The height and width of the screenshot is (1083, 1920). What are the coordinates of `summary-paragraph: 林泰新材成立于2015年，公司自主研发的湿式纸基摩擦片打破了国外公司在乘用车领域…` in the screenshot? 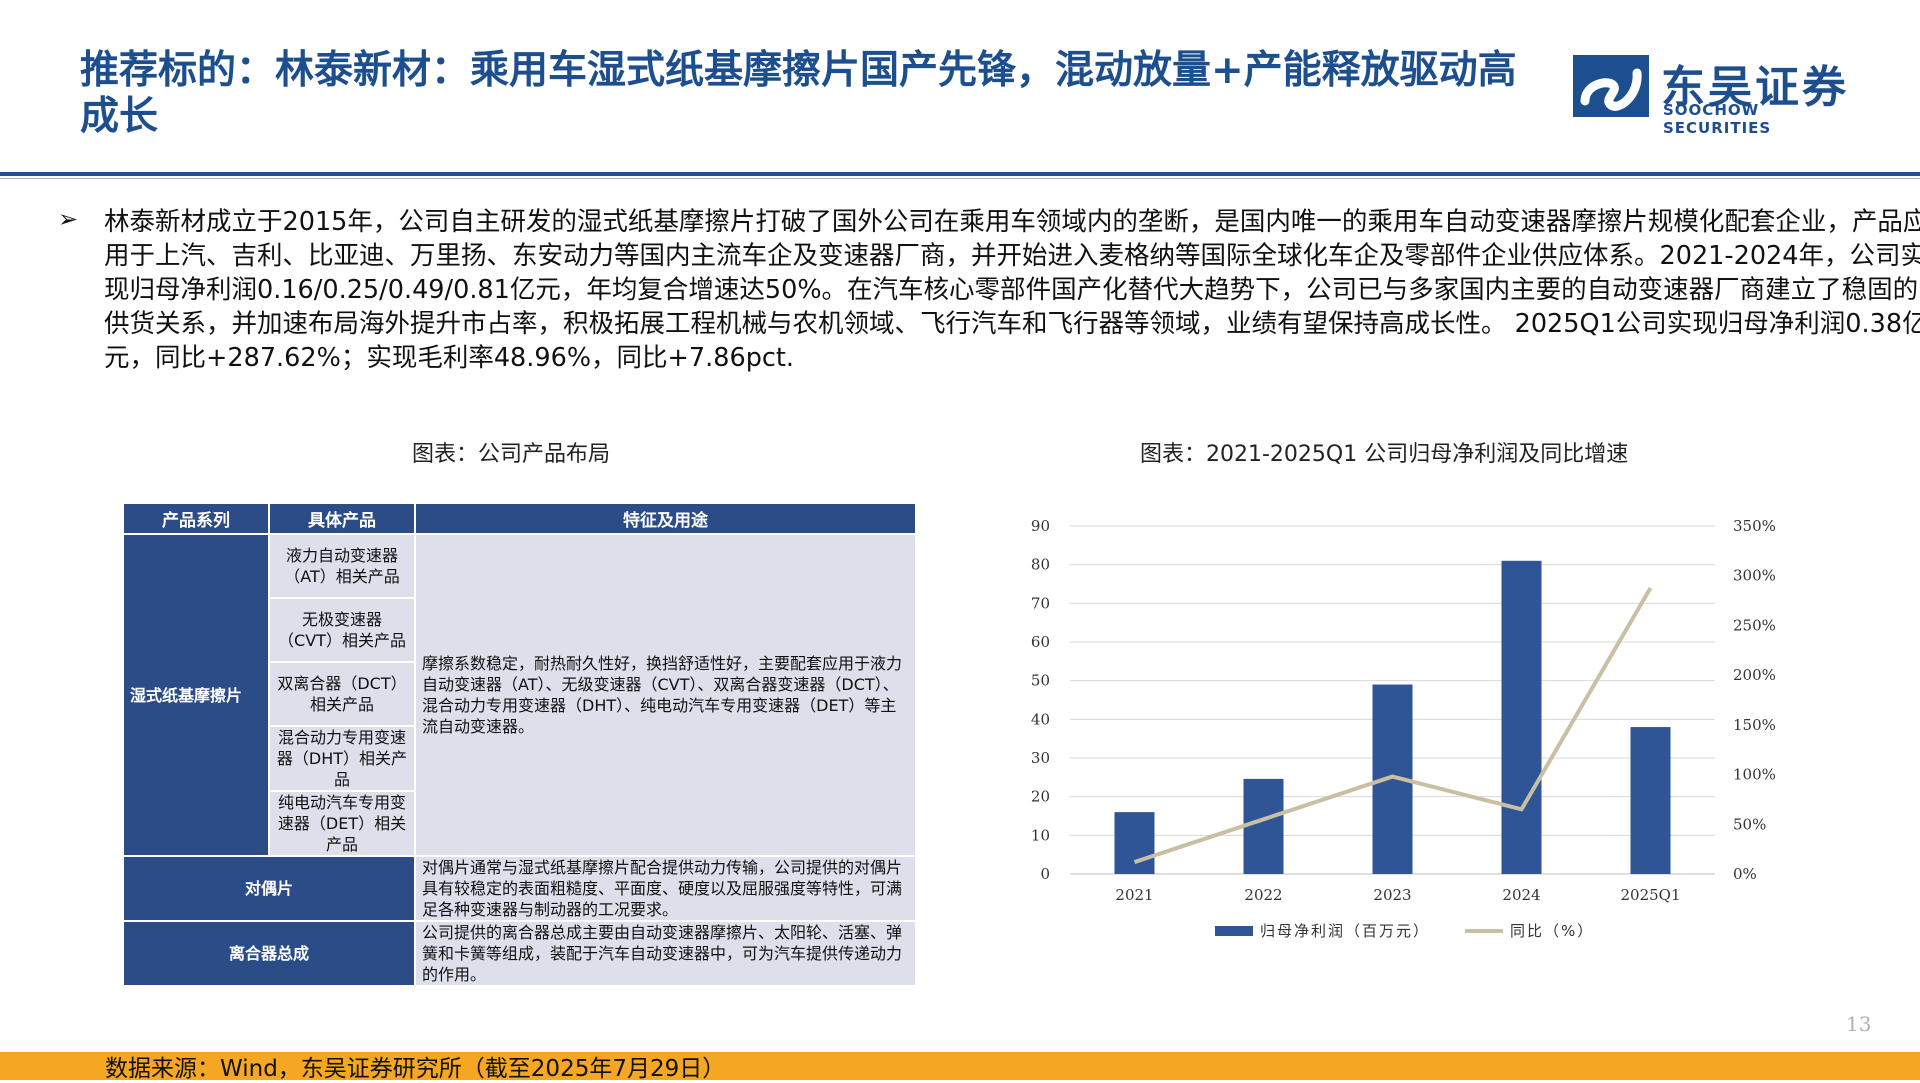 It's located at (1012, 290).